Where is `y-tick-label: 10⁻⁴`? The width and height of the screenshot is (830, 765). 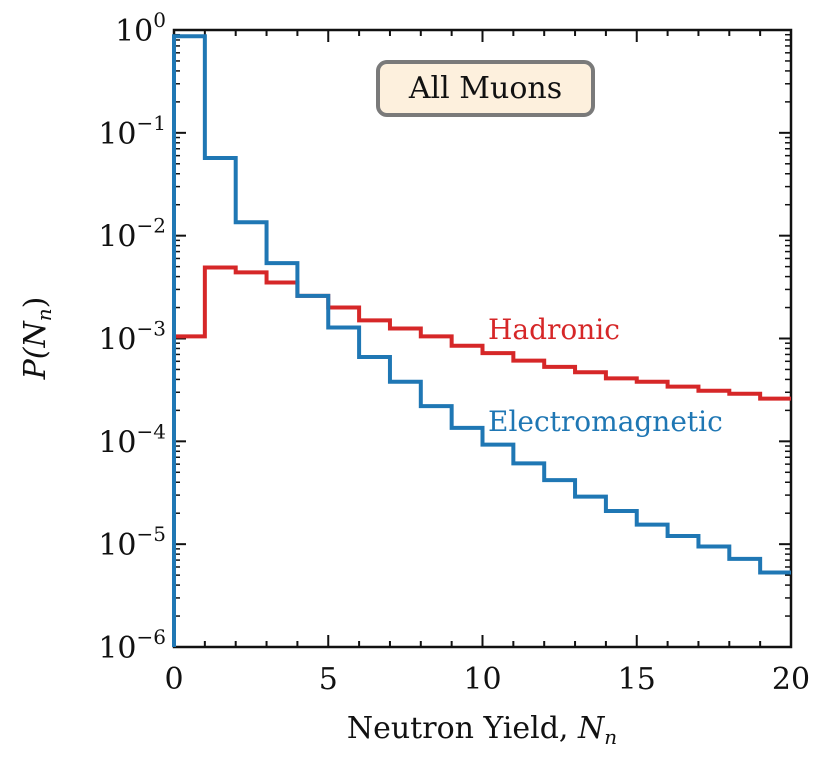 y-tick-label: 10⁻⁴ is located at coordinates (132, 439).